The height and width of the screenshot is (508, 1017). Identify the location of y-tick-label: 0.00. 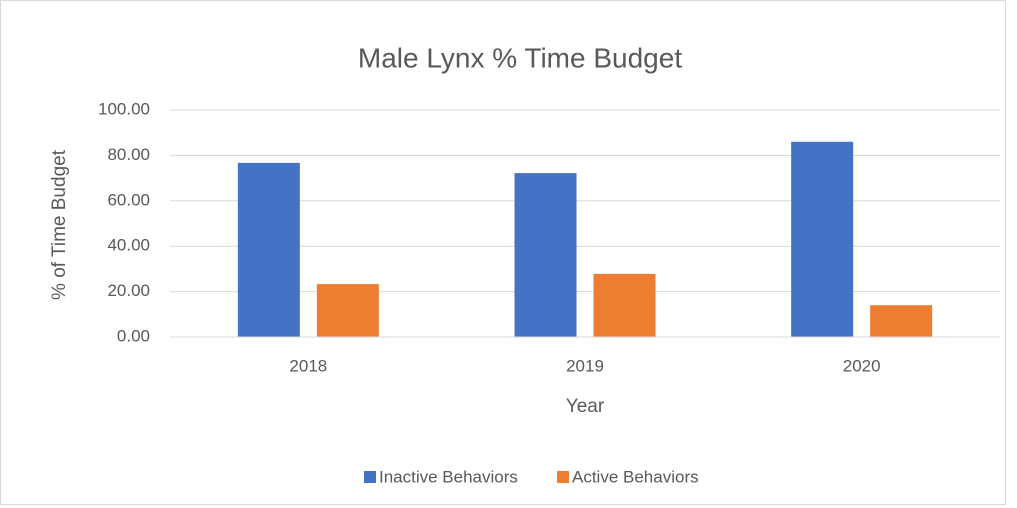
(133, 335).